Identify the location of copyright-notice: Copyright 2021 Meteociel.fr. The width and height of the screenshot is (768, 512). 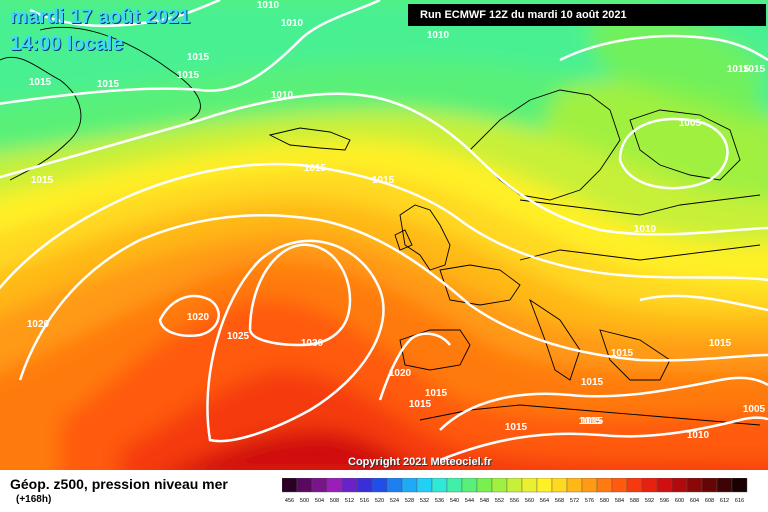
(420, 462).